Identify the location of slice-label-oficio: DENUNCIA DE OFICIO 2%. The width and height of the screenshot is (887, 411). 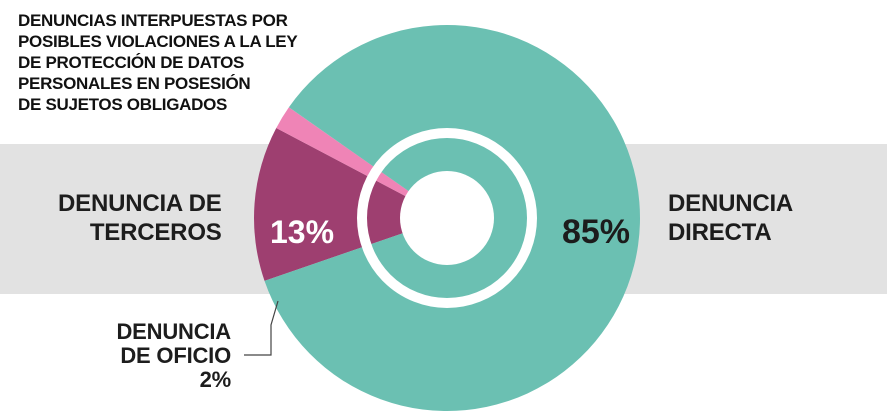
(167, 356).